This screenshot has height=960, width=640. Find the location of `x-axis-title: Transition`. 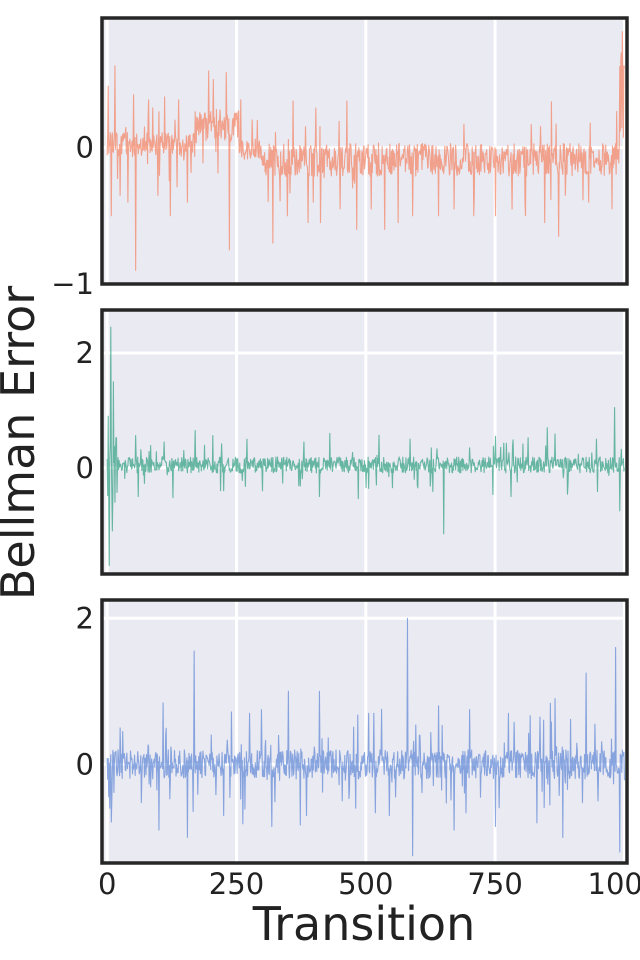

x-axis-title: Transition is located at coordinates (363, 924).